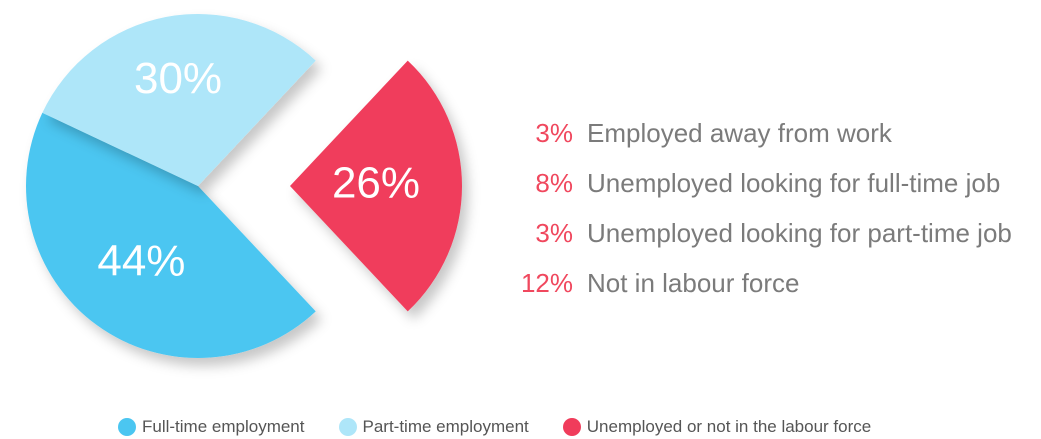 This screenshot has width=1041, height=439. I want to click on breakdown-item: 3% Unemployed looking for part-time job, so click(773, 233).